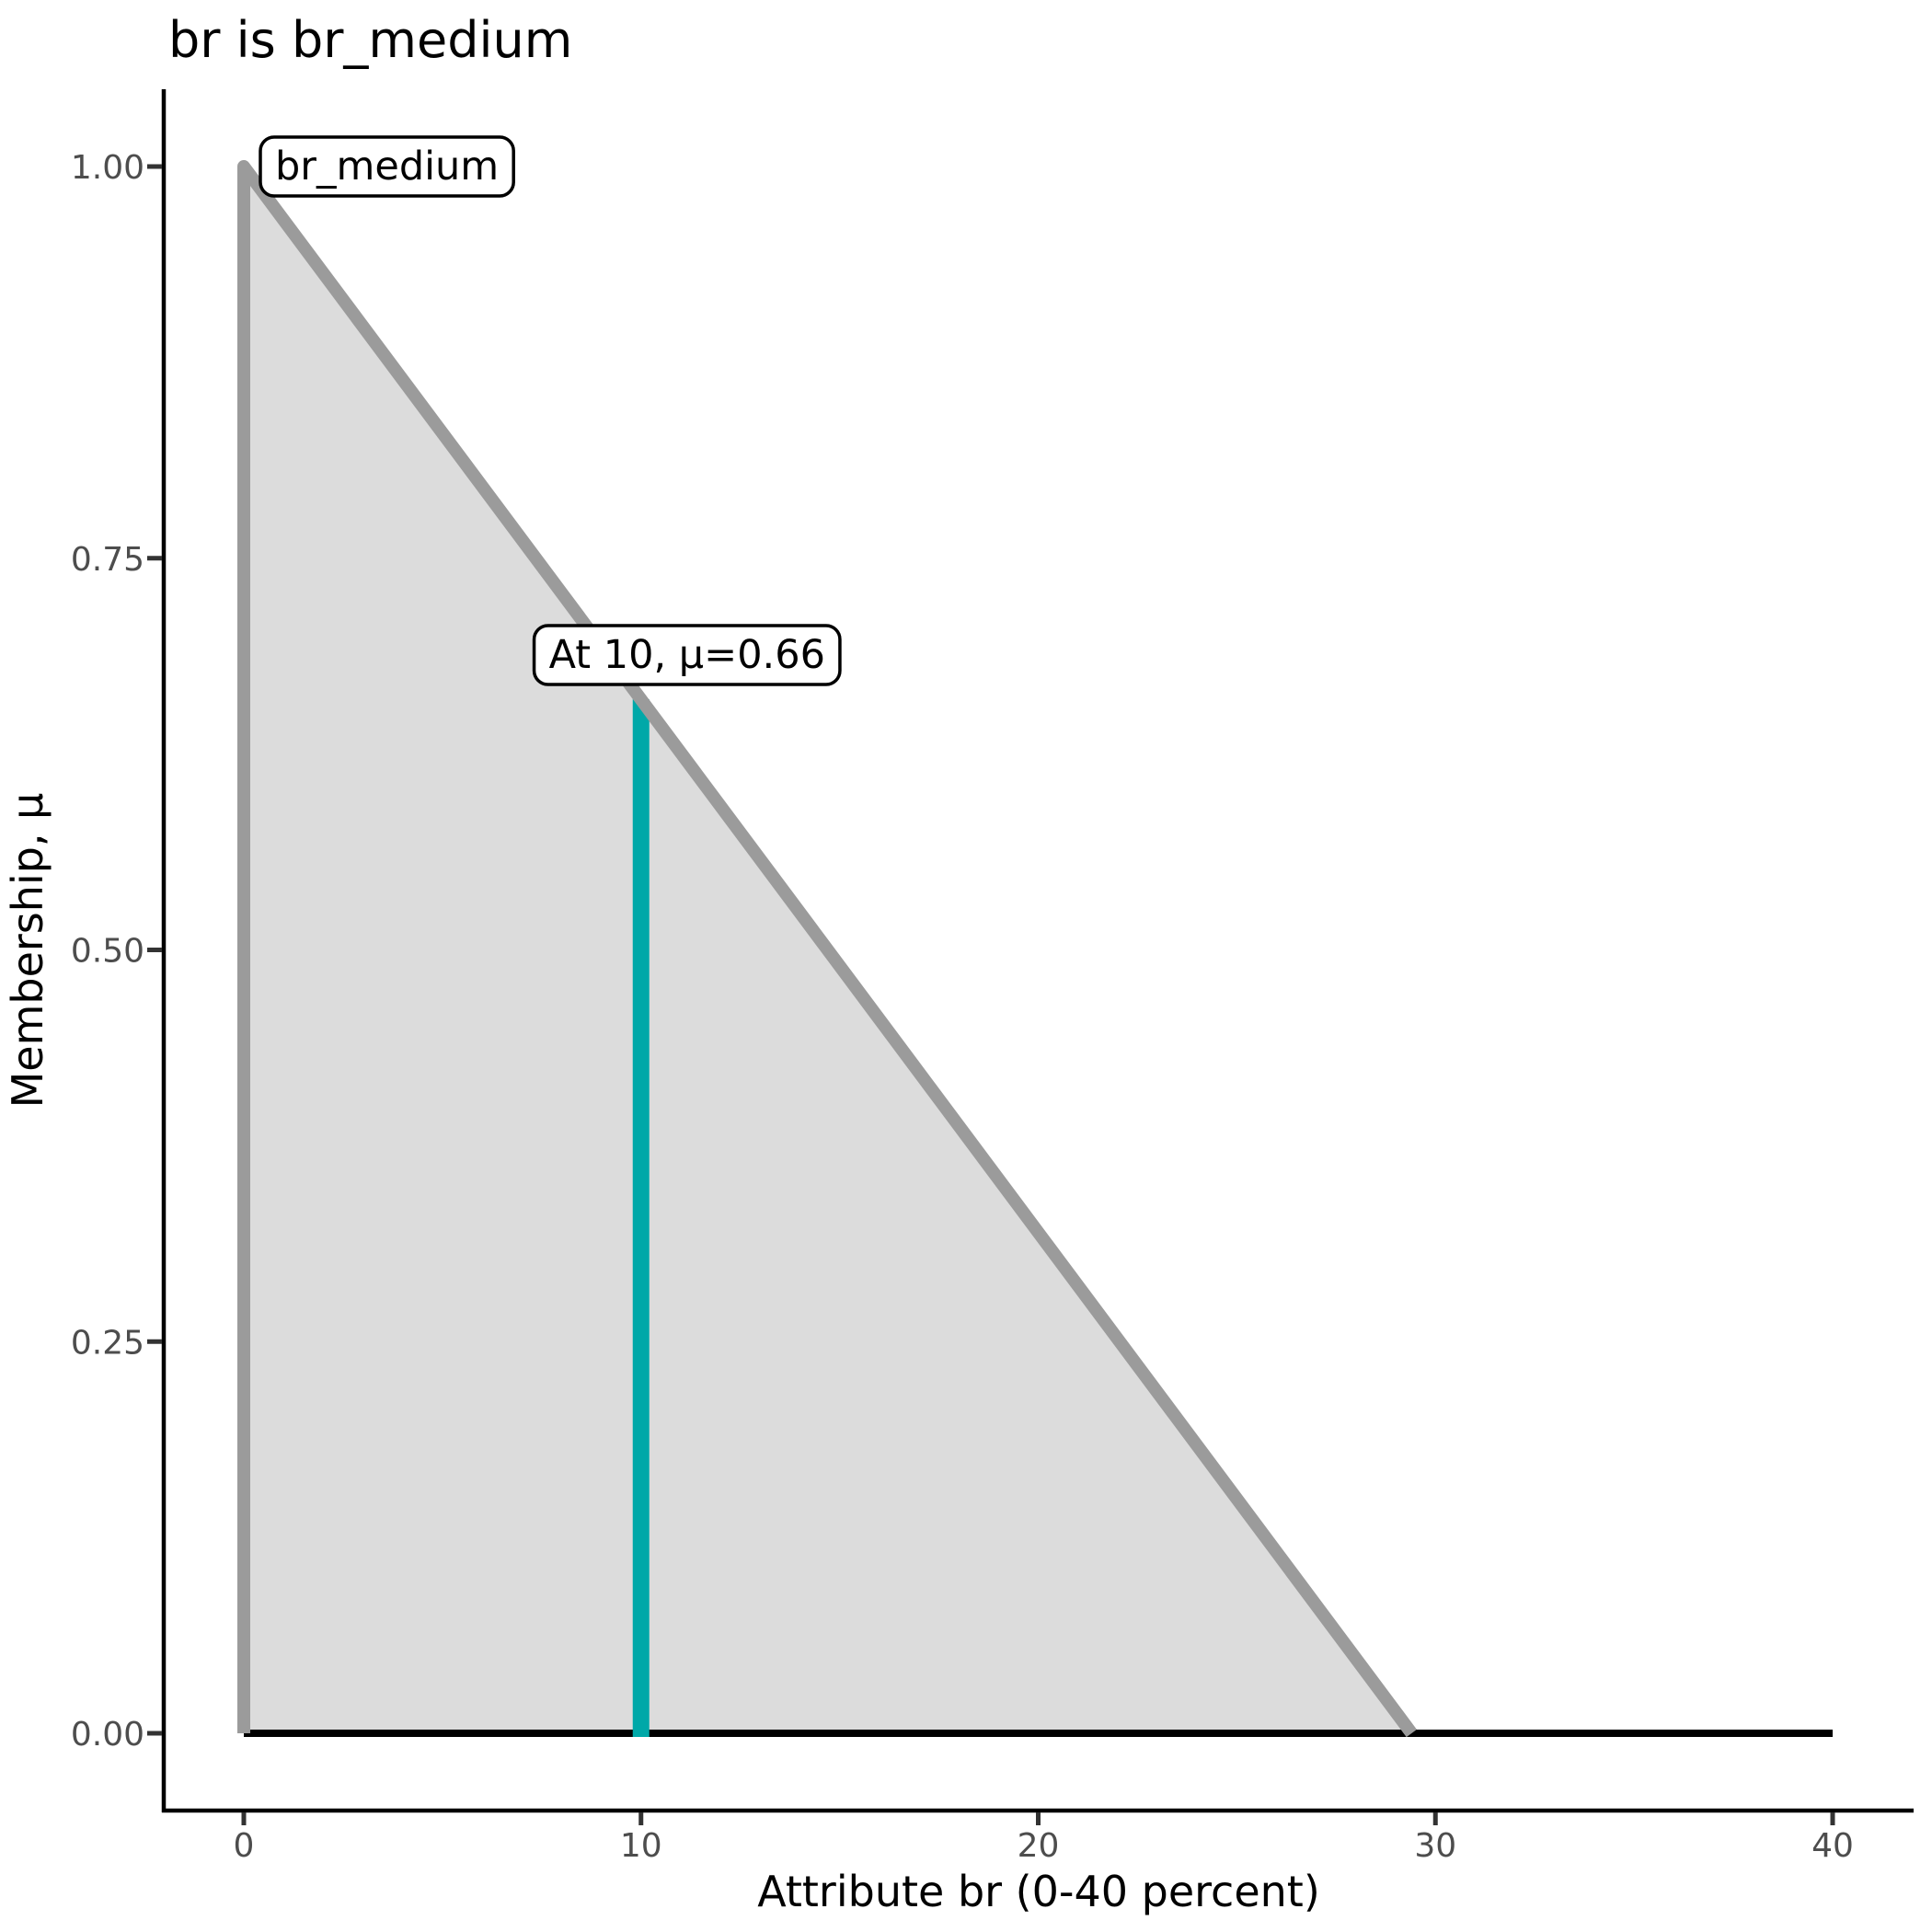  I want to click on x-tick-label: 0, so click(244, 1846).